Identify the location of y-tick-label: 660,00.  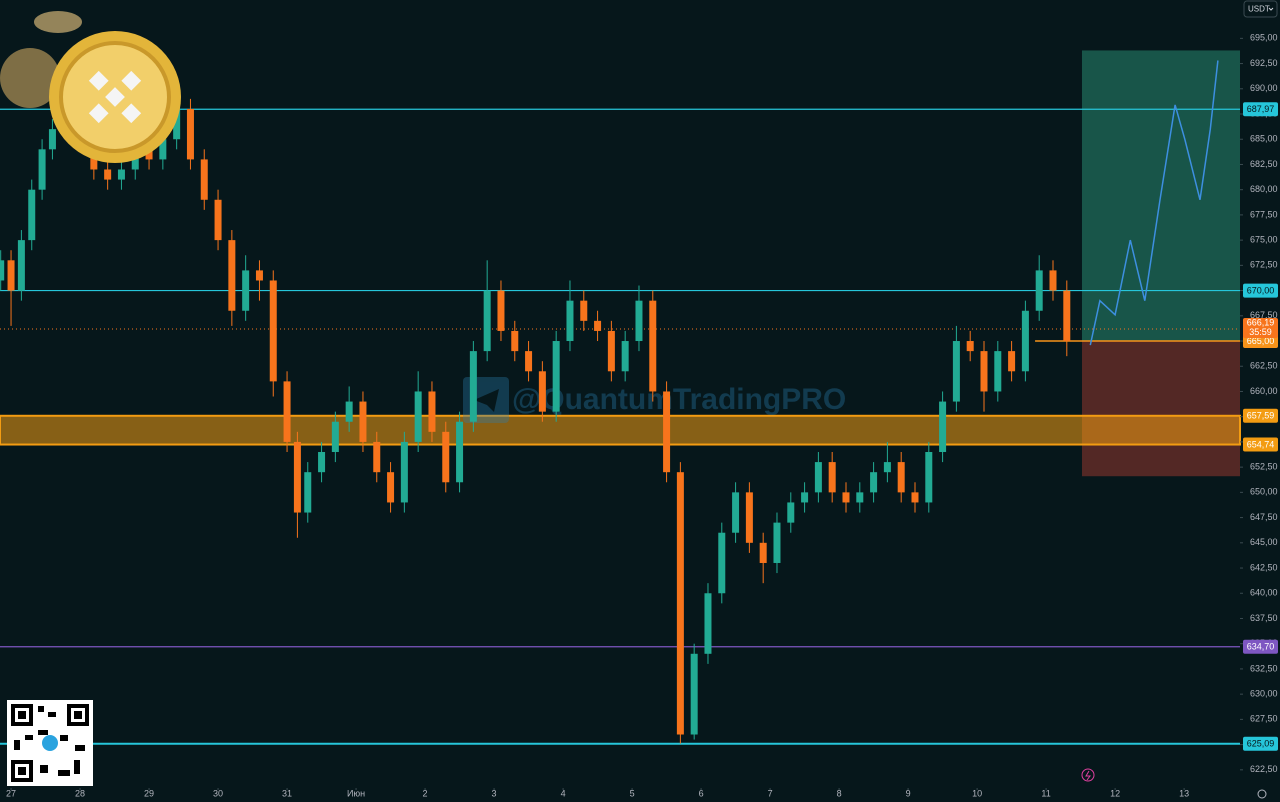
(1264, 391).